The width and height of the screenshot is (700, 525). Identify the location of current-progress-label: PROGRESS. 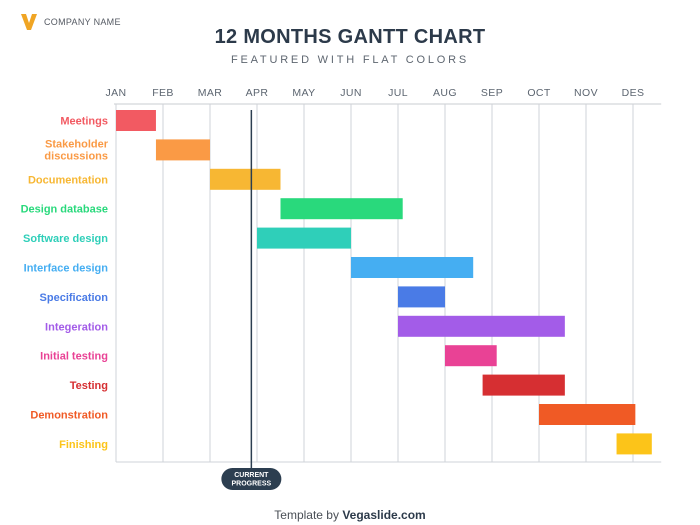
(252, 484).